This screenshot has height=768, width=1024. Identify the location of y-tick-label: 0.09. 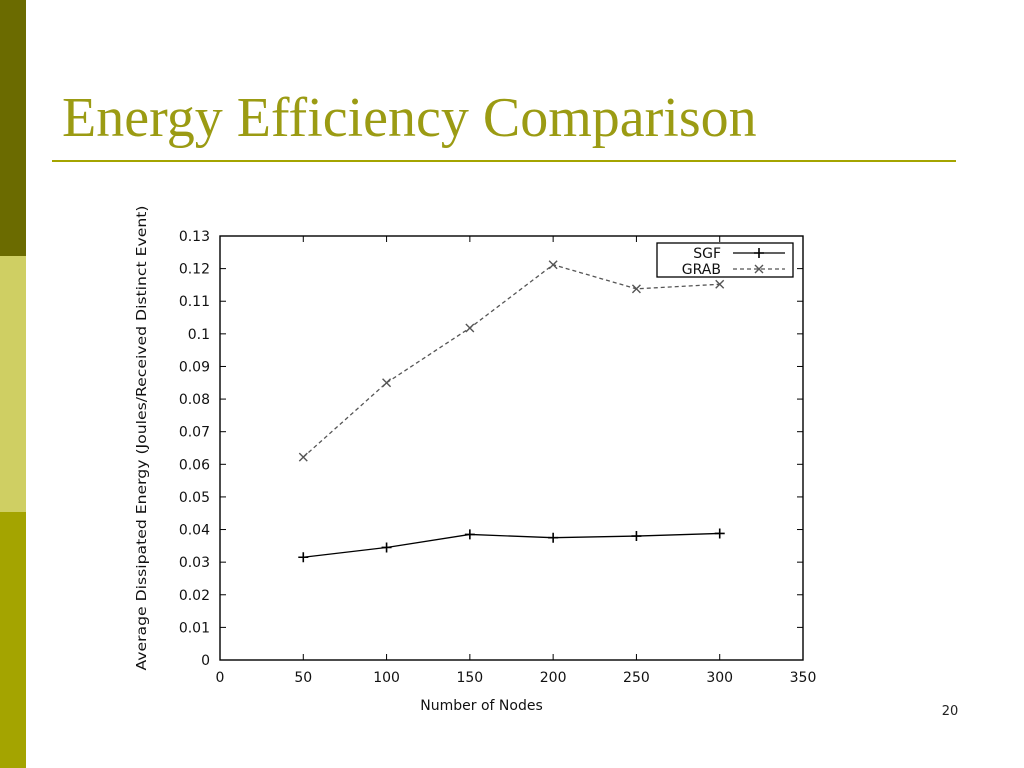
(194, 367).